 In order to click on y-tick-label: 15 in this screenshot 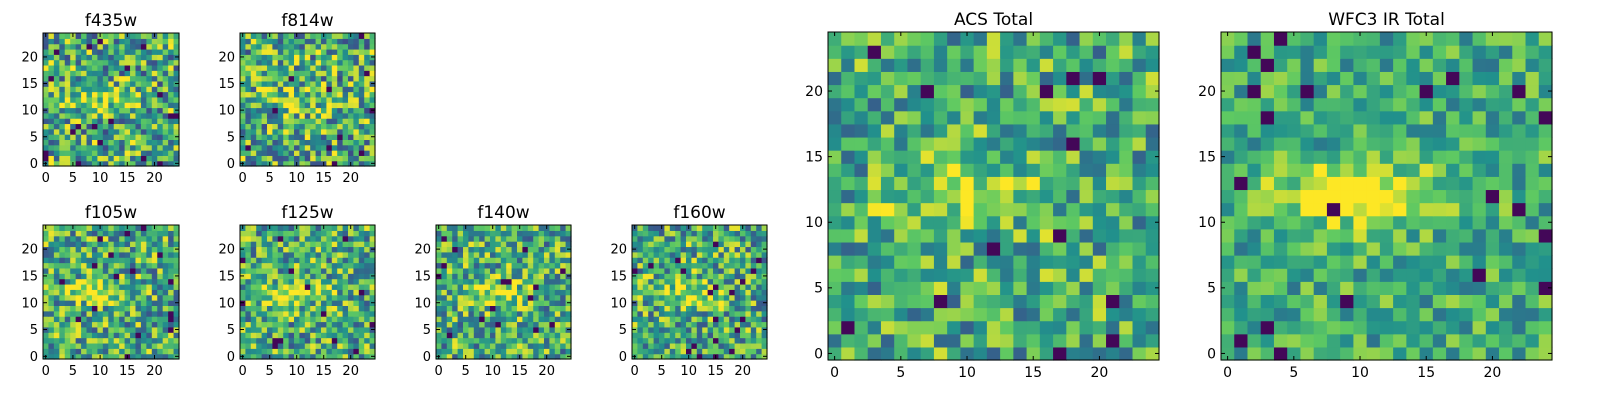, I will do `click(618, 276)`.